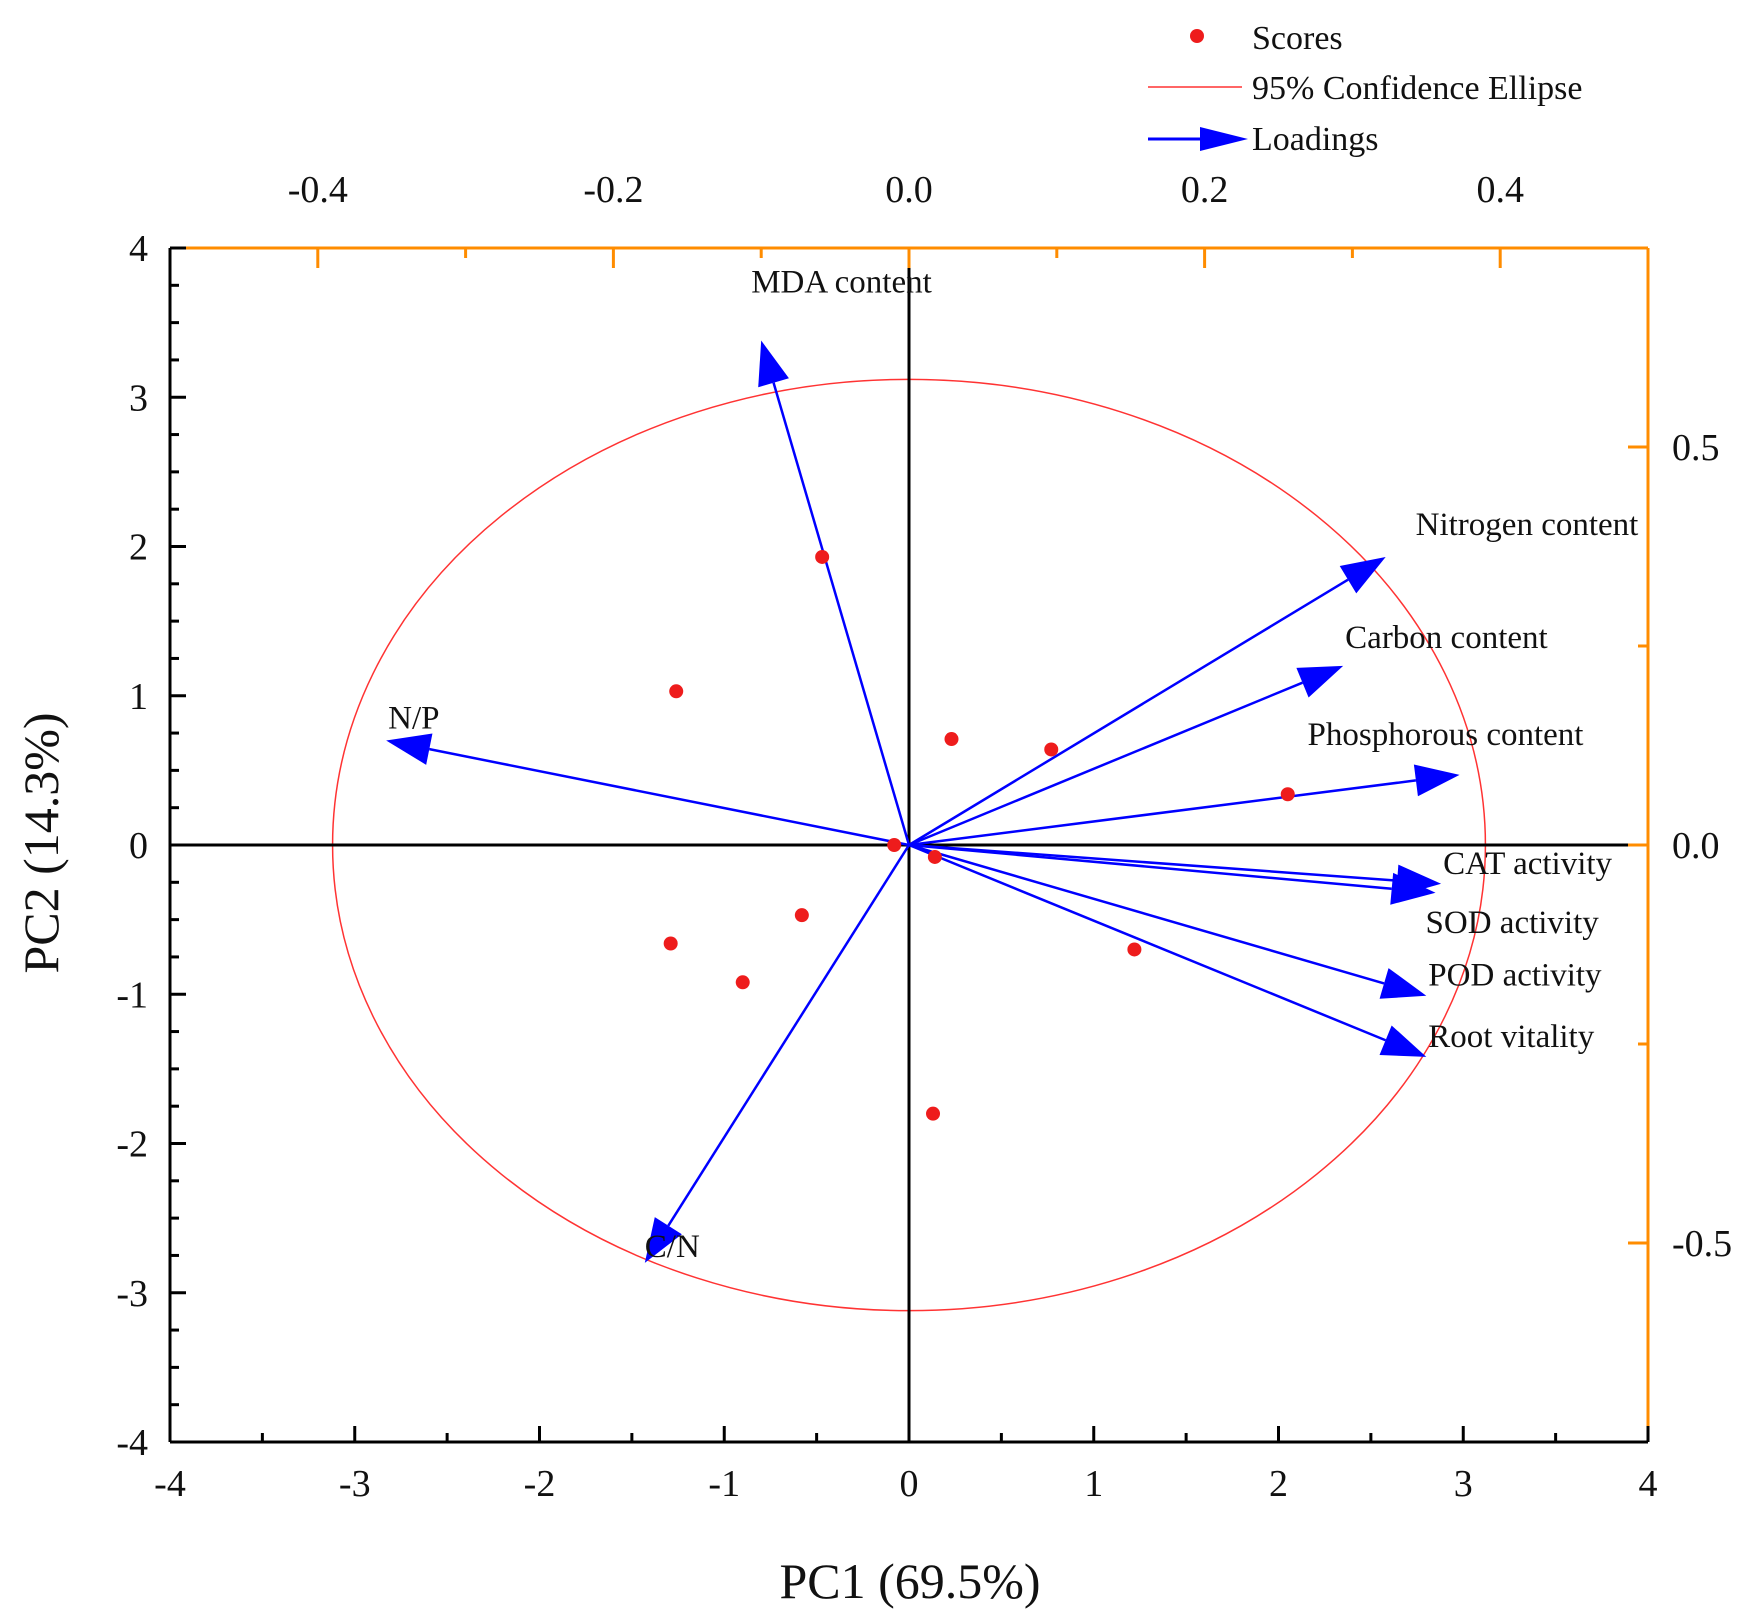 The image size is (1763, 1623). What do you see at coordinates (1278, 1484) in the screenshot?
I see `x-tick-label: 2` at bounding box center [1278, 1484].